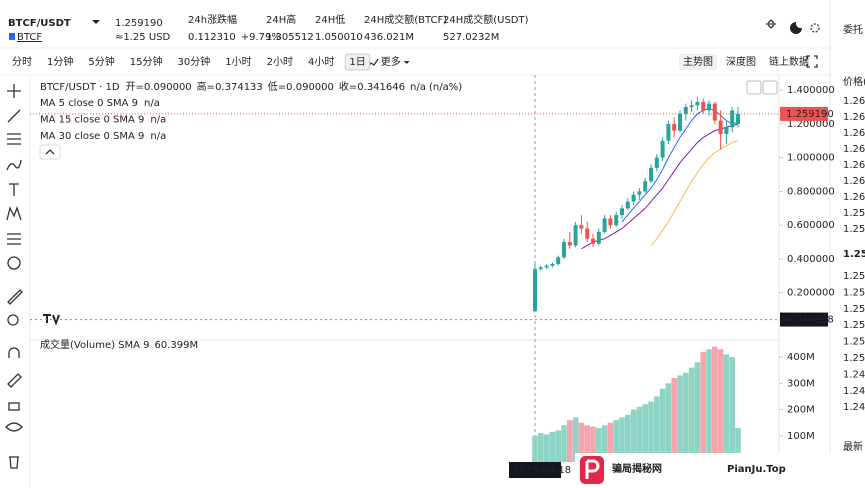 Image resolution: width=865 pixels, height=488 pixels. What do you see at coordinates (592, 469) in the screenshot?
I see `watermark-logo-mark` at bounding box center [592, 469].